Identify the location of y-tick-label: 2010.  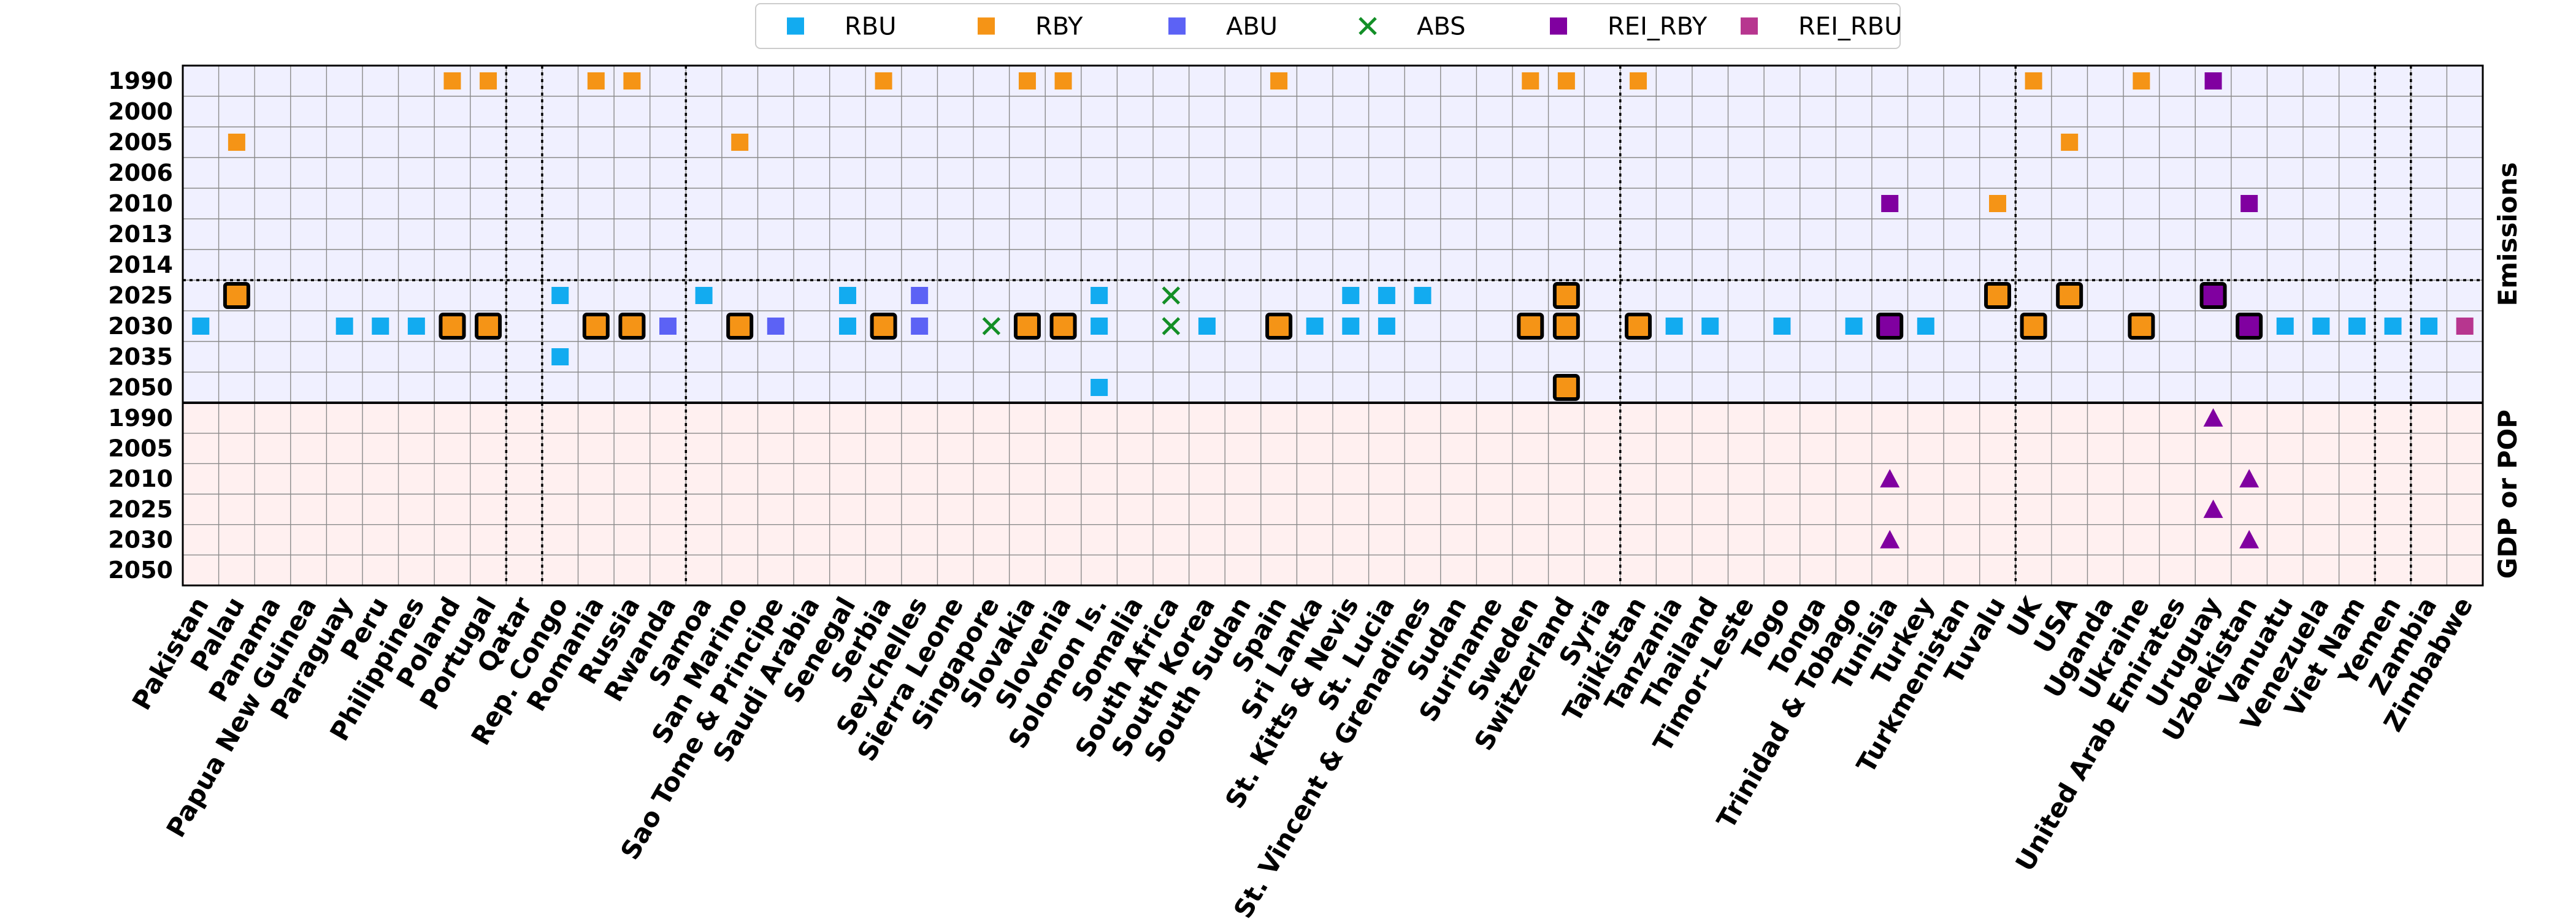
(140, 478).